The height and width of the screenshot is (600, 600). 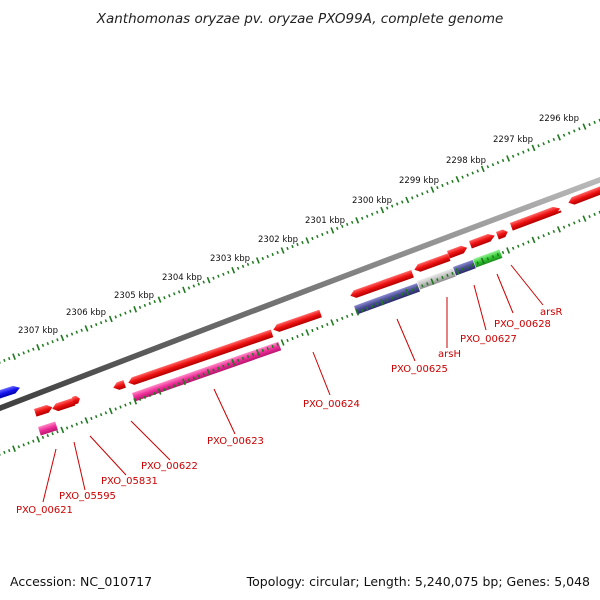 I want to click on gene-label: PXO_00622, so click(x=169, y=466).